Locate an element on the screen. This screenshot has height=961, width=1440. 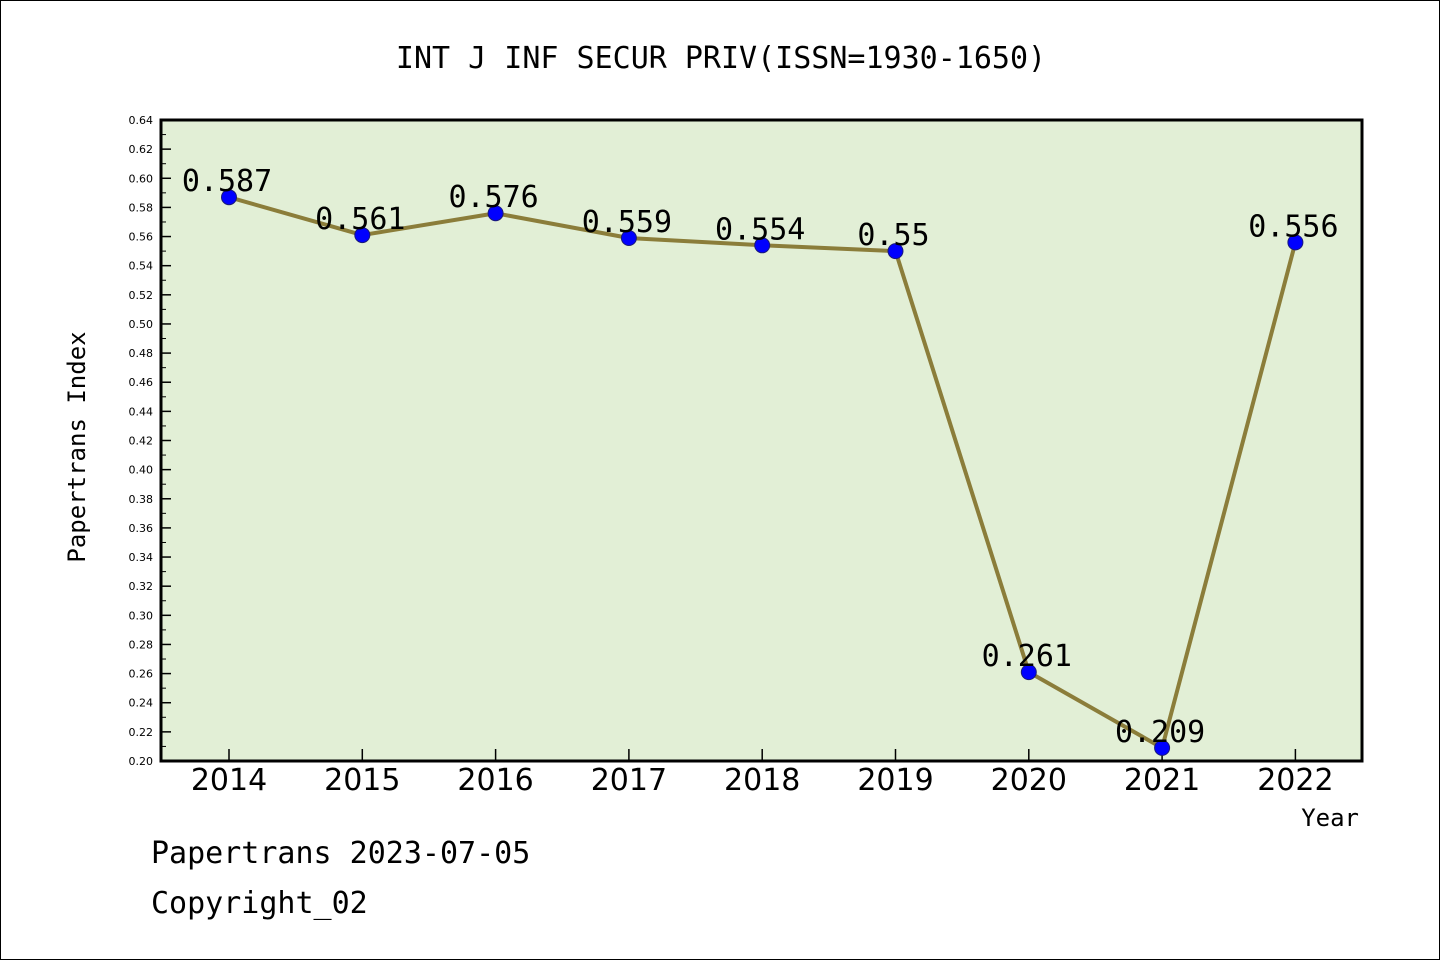
x-tick-label: 2022 is located at coordinates (1295, 780).